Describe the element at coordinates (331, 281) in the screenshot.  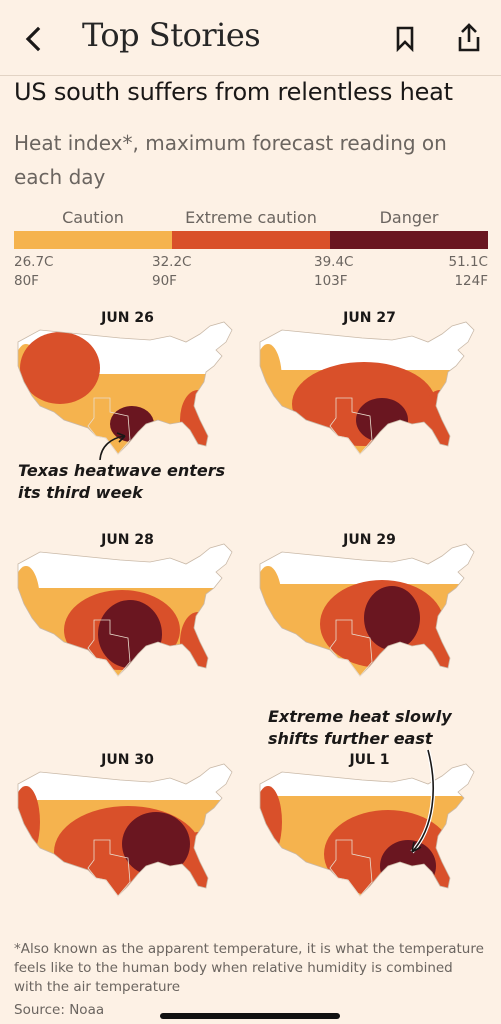
I see `tick-fahrenheit: 103F` at that location.